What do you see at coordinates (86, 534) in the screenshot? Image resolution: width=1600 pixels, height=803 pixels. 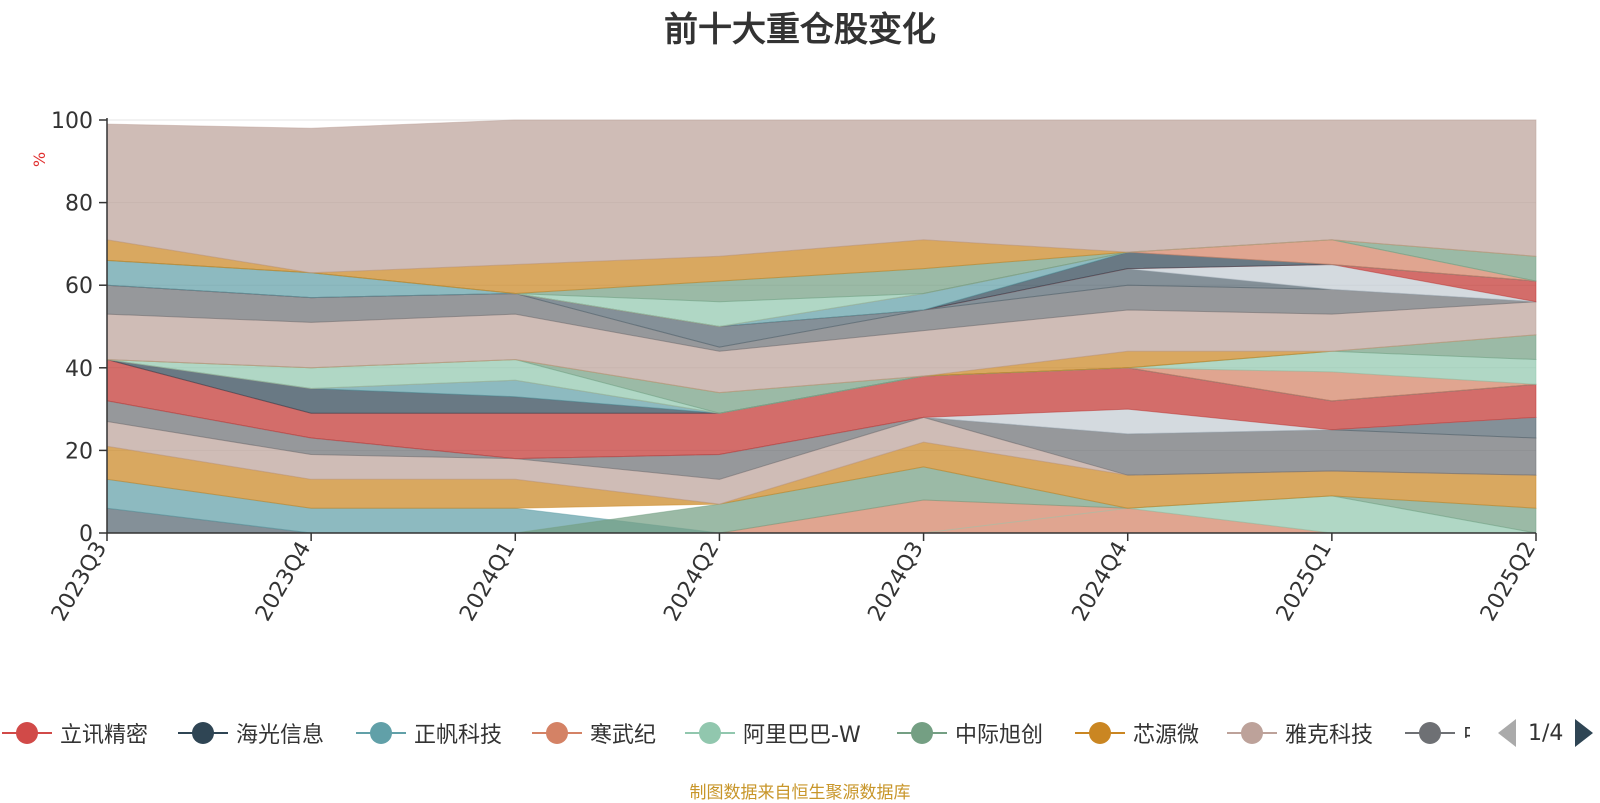 I see `y-tick-label: 0` at bounding box center [86, 534].